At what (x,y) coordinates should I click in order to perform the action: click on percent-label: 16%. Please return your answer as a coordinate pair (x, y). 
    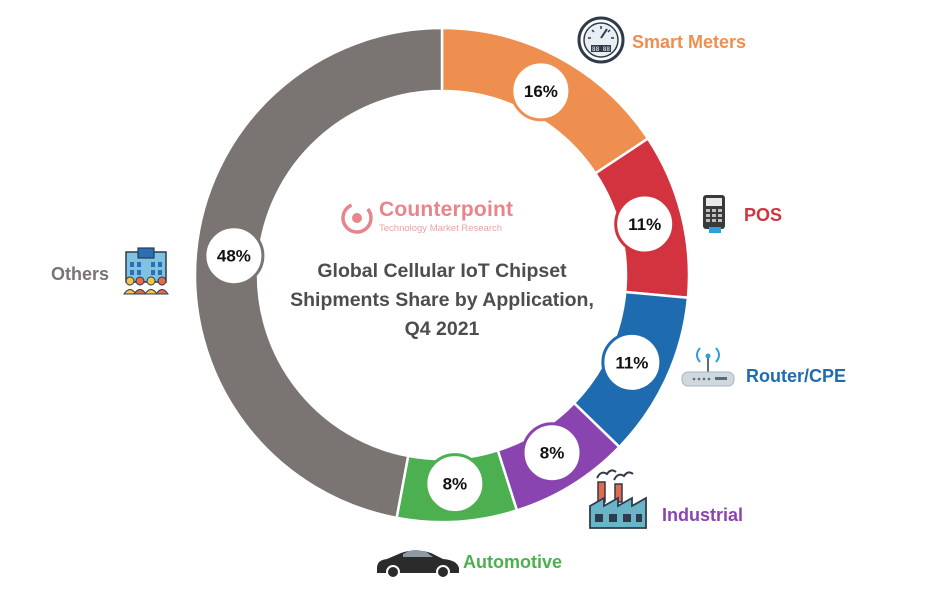
    Looking at the image, I should click on (541, 91).